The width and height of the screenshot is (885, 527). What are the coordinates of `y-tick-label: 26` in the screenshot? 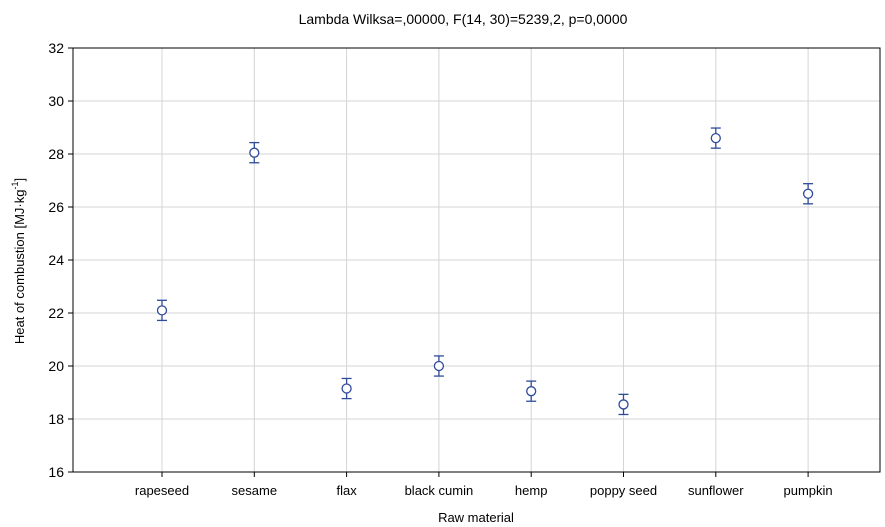 It's located at (56, 207).